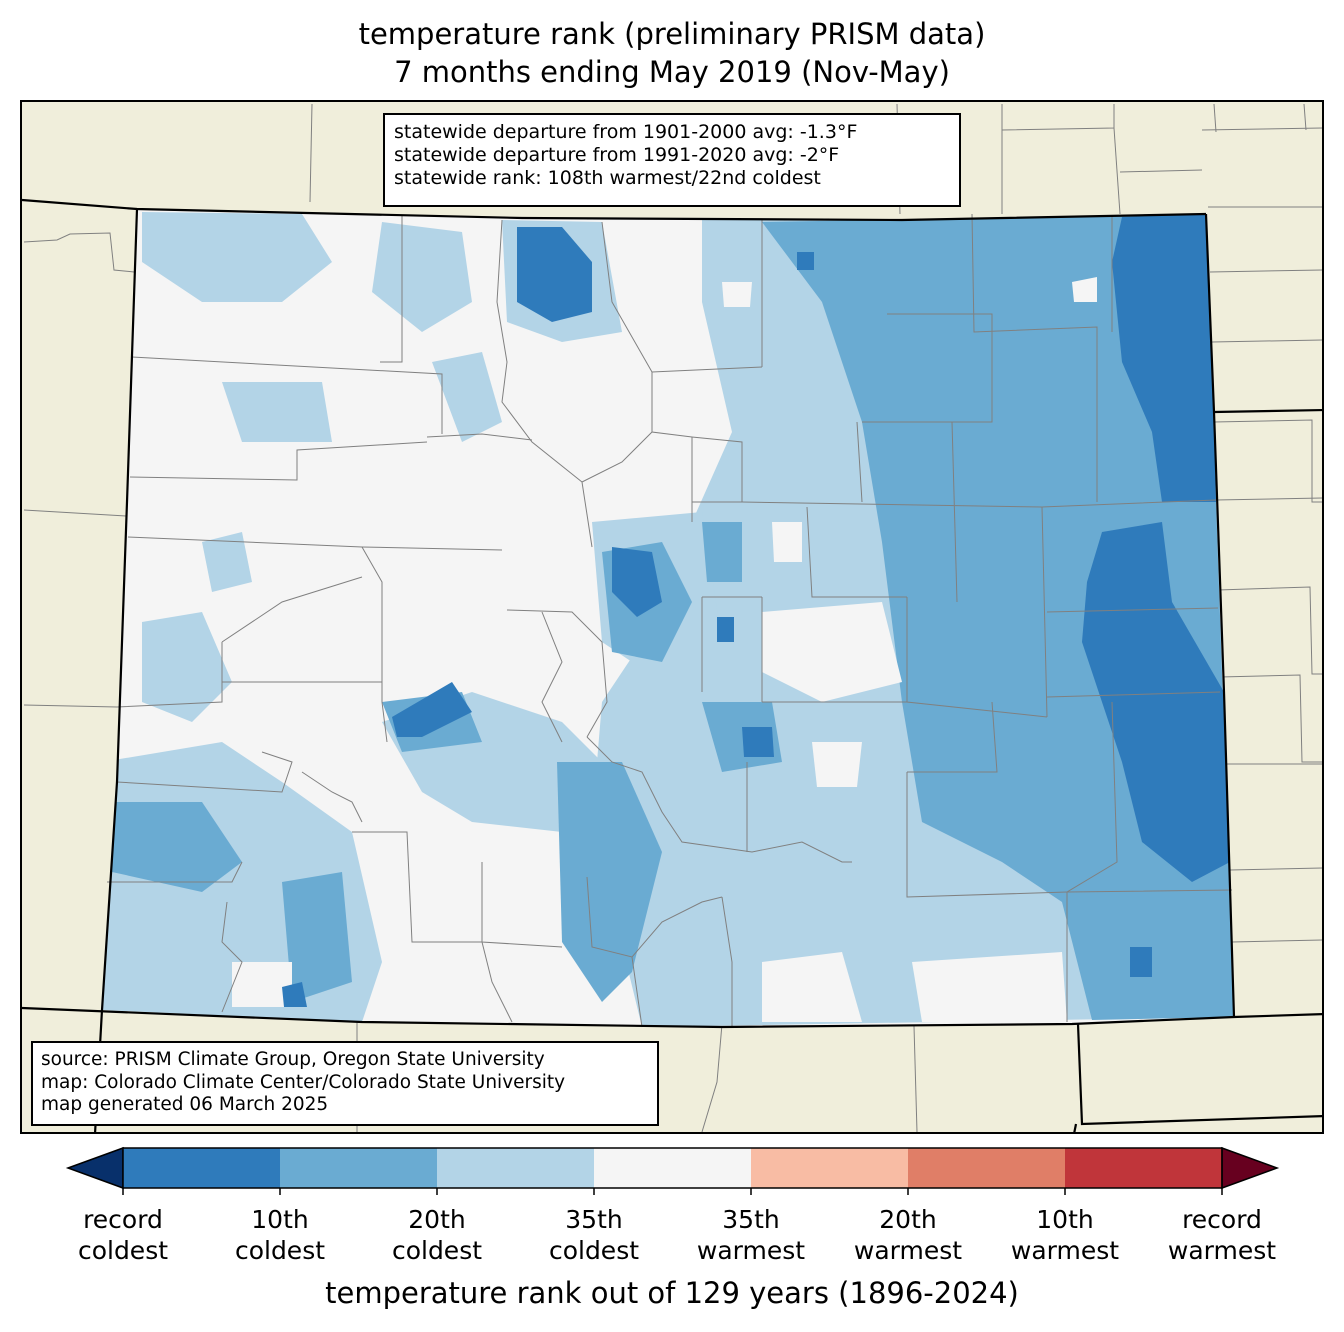 Image resolution: width=1344 pixels, height=1332 pixels. Describe the element at coordinates (1250, 1168) in the screenshot. I see `colorbar-extend-warm` at that location.